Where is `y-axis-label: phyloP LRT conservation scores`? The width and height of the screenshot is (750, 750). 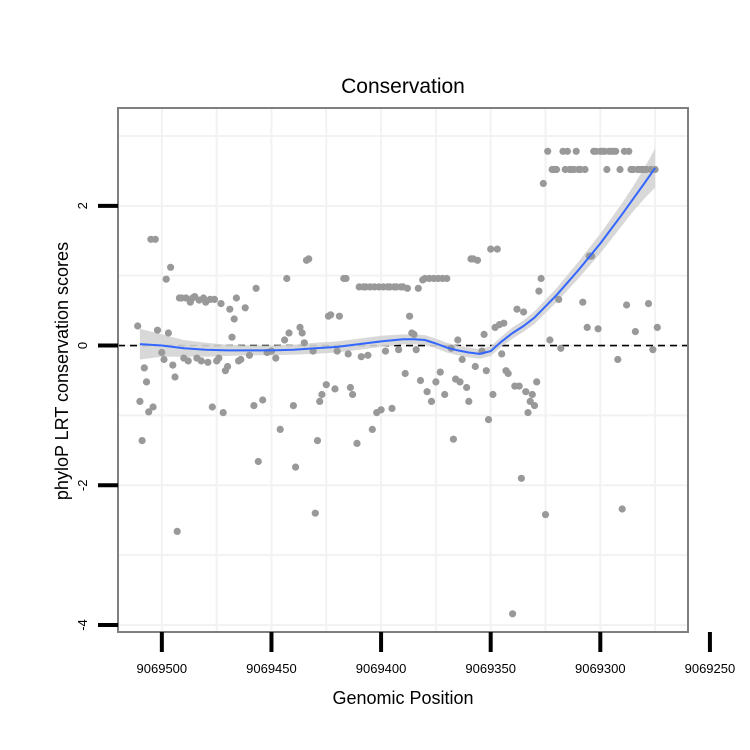
y-axis-label: phyloP LRT conservation scores is located at coordinates (62, 371).